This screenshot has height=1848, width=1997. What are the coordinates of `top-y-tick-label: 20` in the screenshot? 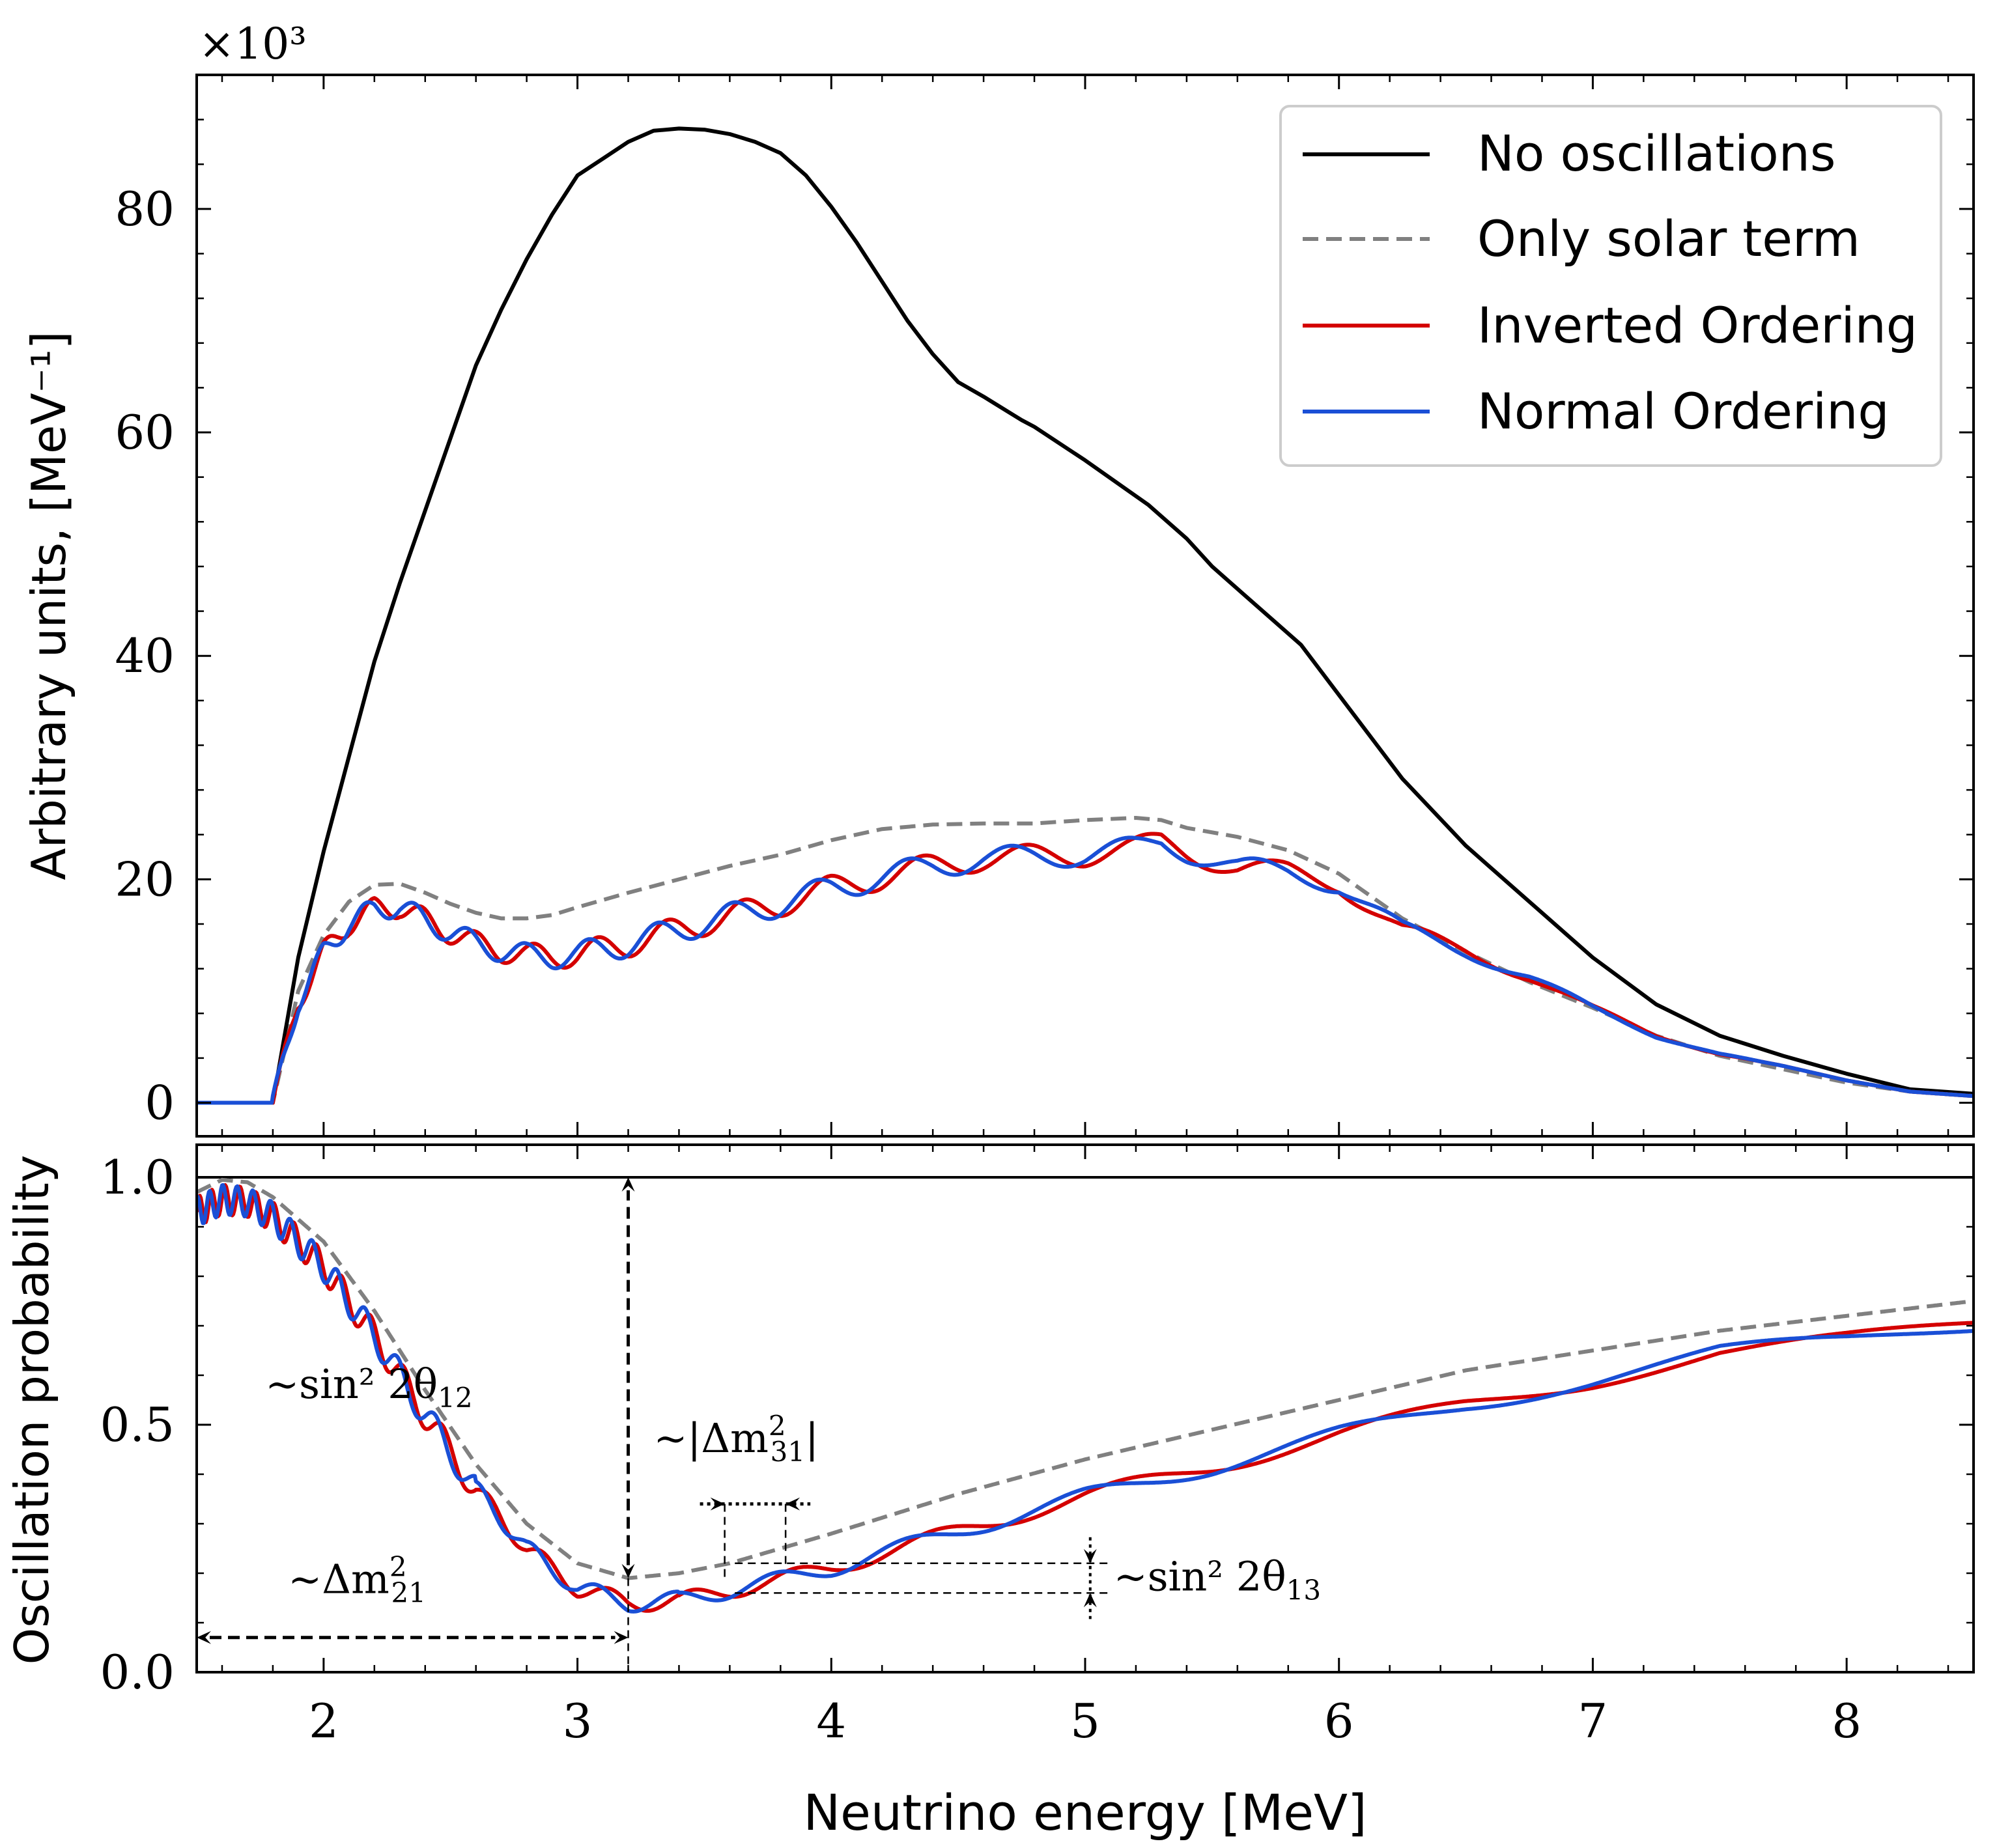 It's located at (145, 879).